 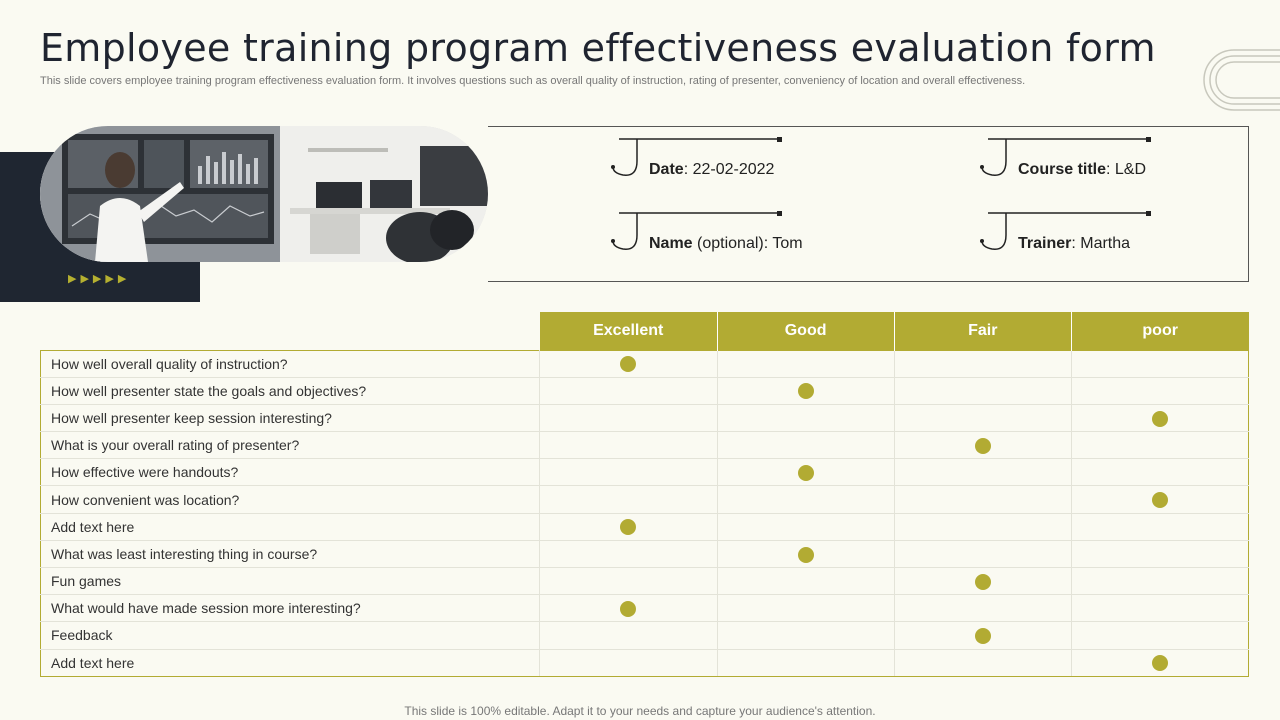 What do you see at coordinates (1065, 158) in the screenshot?
I see `course-title-field: Course title: L&D` at bounding box center [1065, 158].